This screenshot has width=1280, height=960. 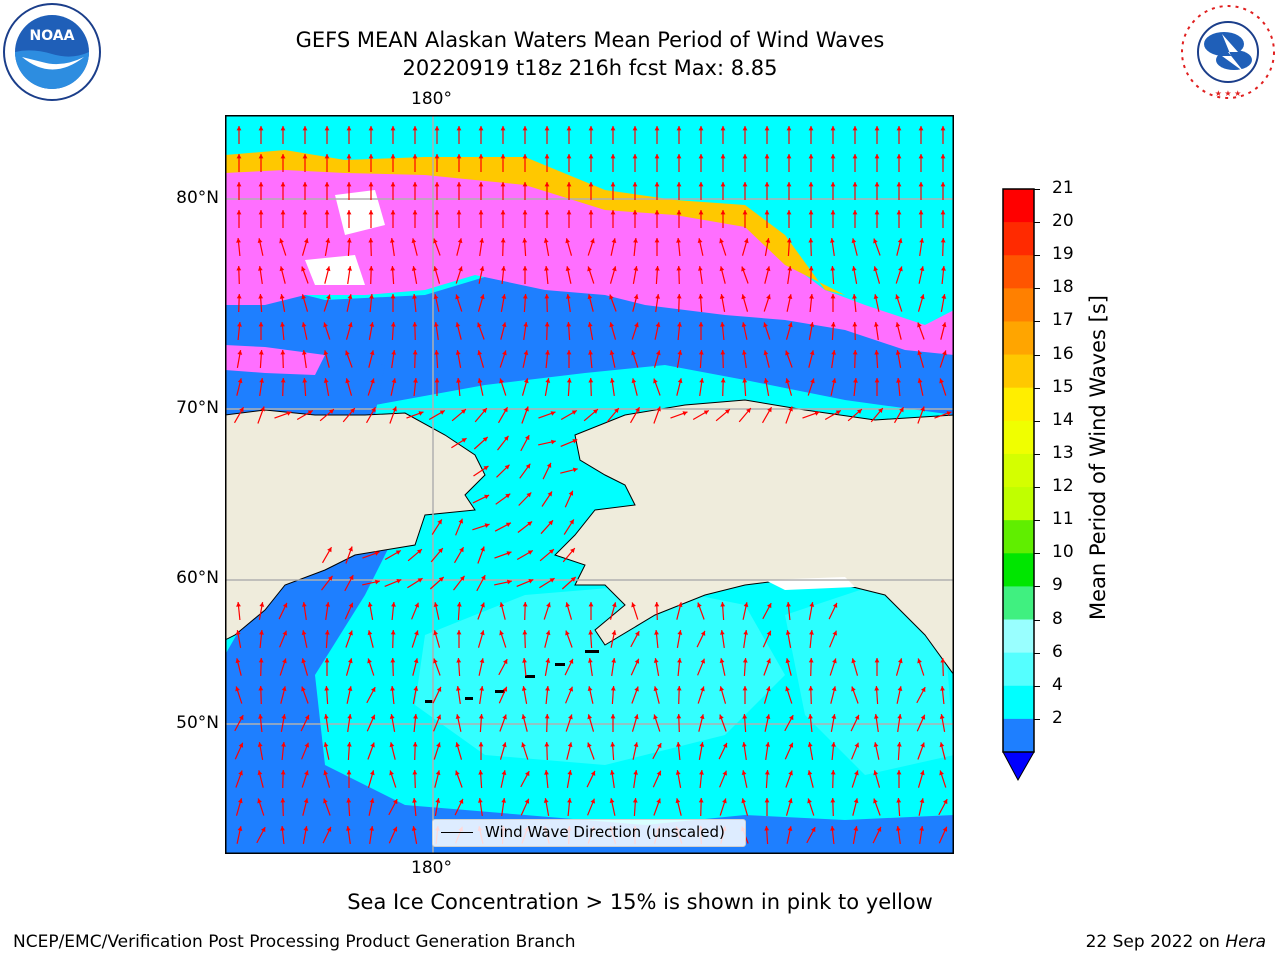 I want to click on lat-label-60: 60°N, so click(x=197, y=578).